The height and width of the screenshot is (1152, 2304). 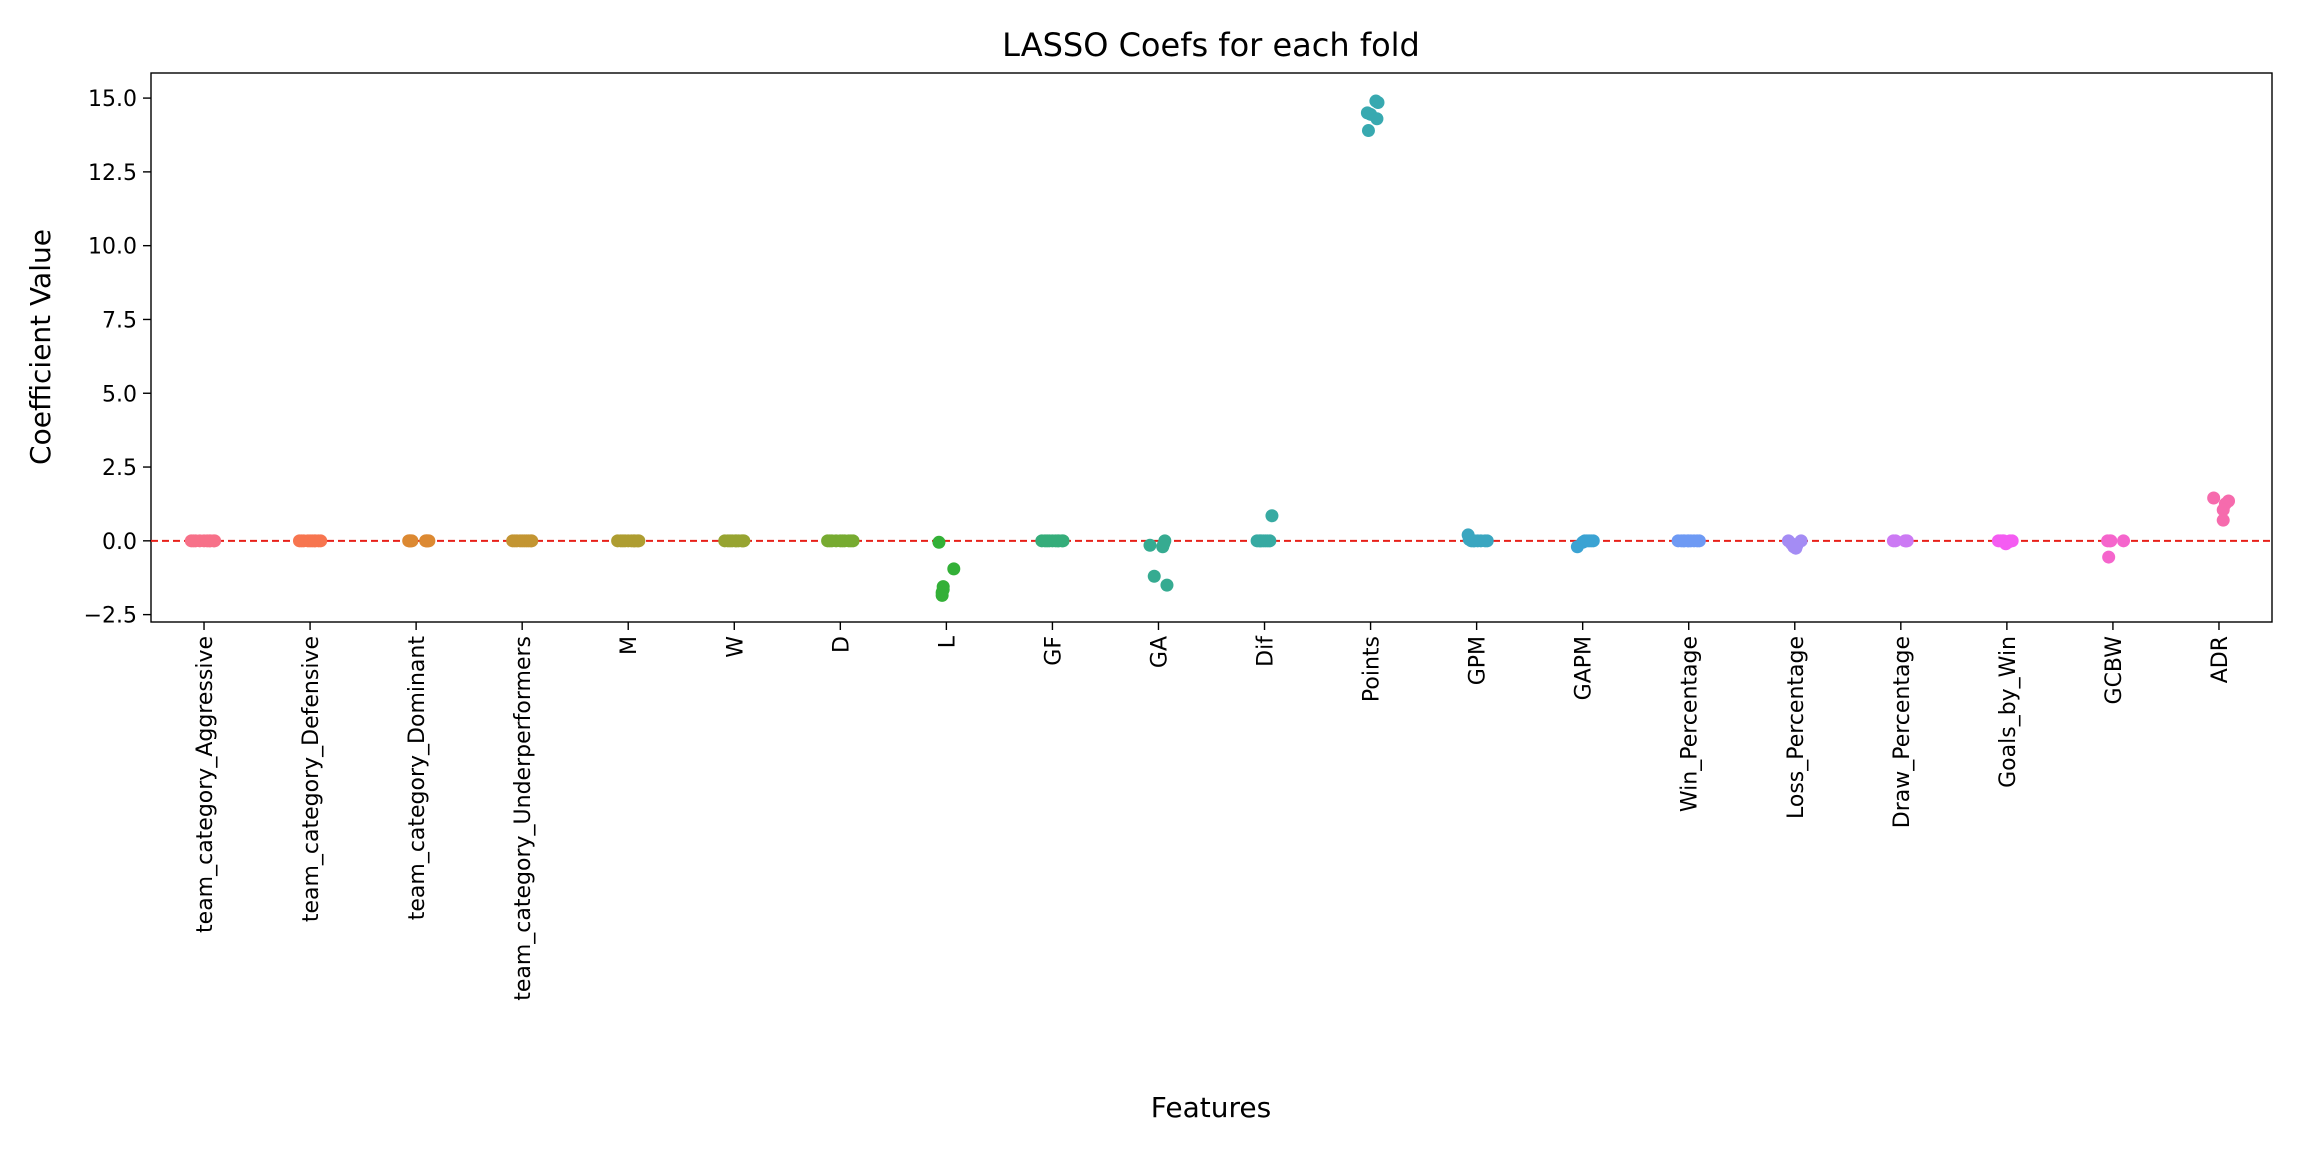 What do you see at coordinates (110, 616) in the screenshot?
I see `y-tick-label: −2.5` at bounding box center [110, 616].